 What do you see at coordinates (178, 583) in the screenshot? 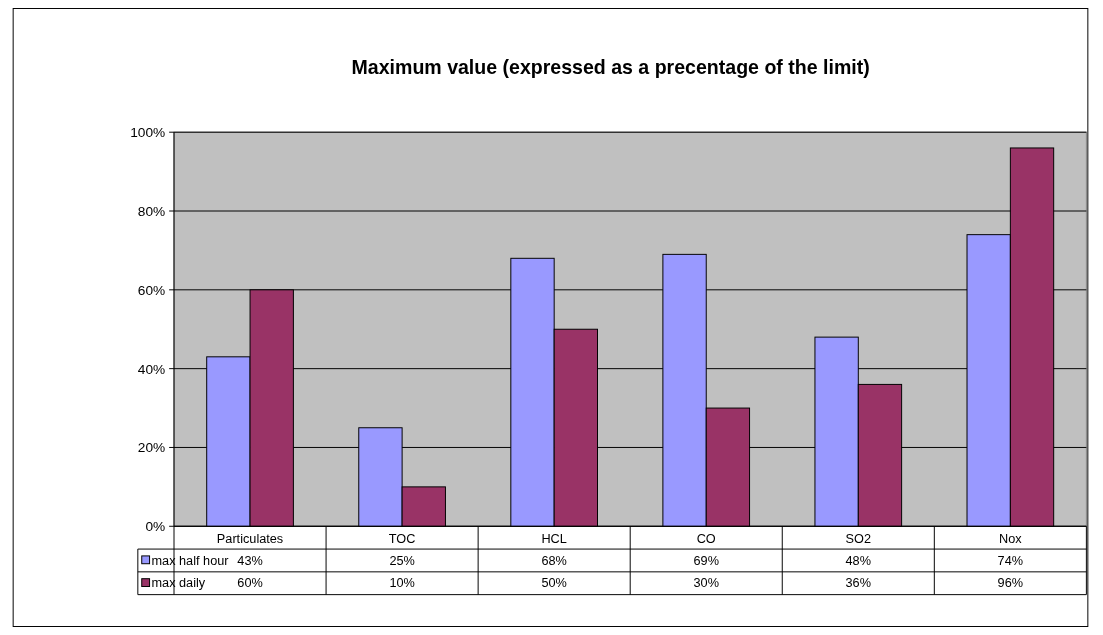
I see `legend-label: max daily` at bounding box center [178, 583].